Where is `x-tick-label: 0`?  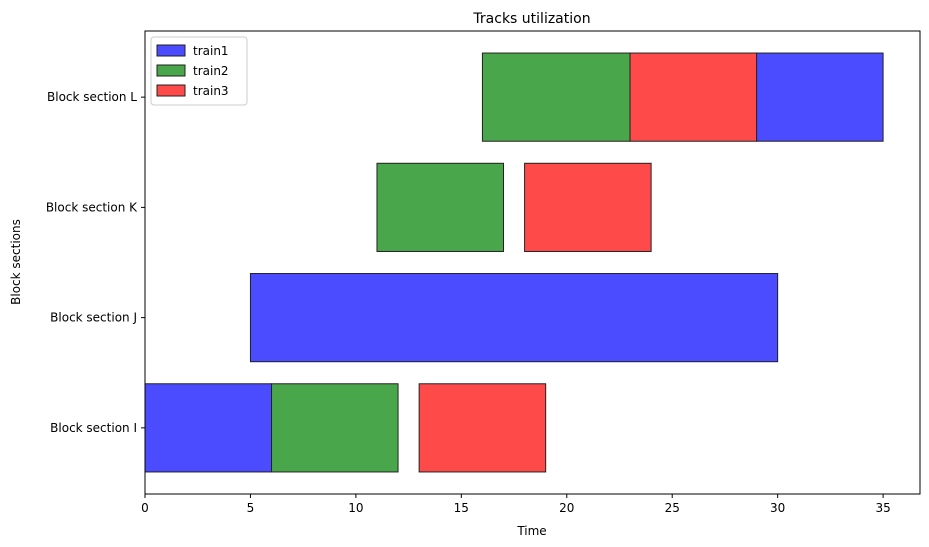
x-tick-label: 0 is located at coordinates (145, 508).